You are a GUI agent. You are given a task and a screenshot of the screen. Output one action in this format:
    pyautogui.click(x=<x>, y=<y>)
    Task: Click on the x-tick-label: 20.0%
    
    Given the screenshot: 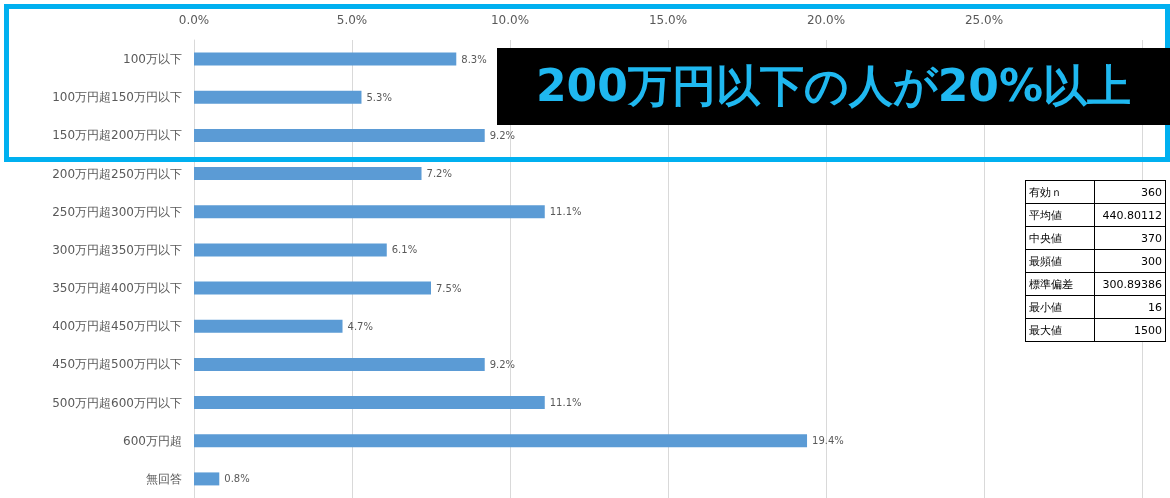 What is the action you would take?
    pyautogui.click(x=826, y=20)
    